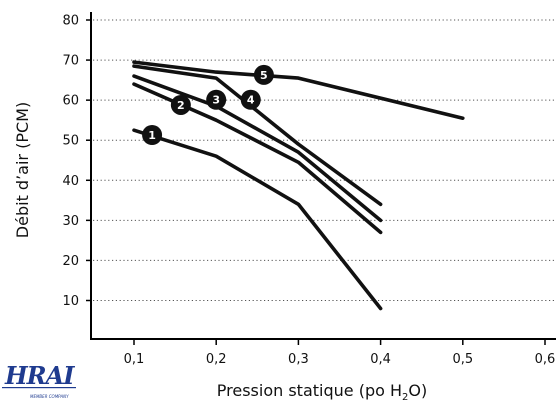 This screenshot has width=556, height=406. Describe the element at coordinates (216, 359) in the screenshot. I see `x-tick-label-1: 0,2` at that location.